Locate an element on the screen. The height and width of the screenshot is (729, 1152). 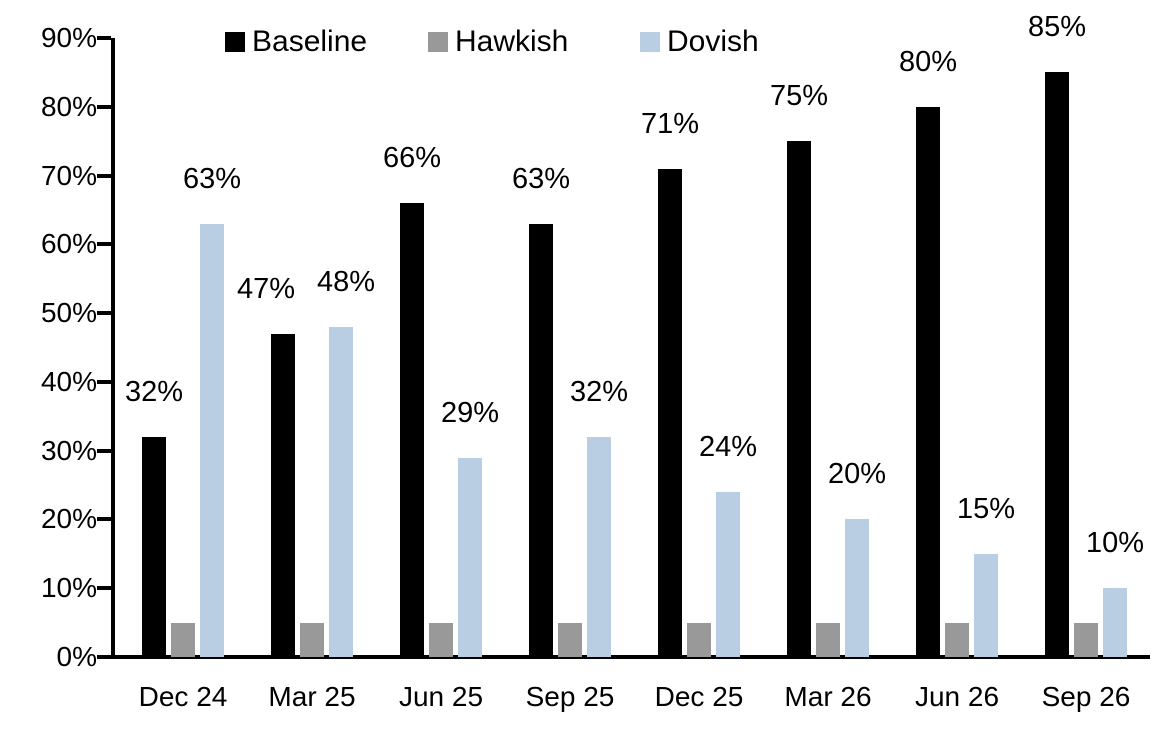
x-axis-line is located at coordinates (623, 657).